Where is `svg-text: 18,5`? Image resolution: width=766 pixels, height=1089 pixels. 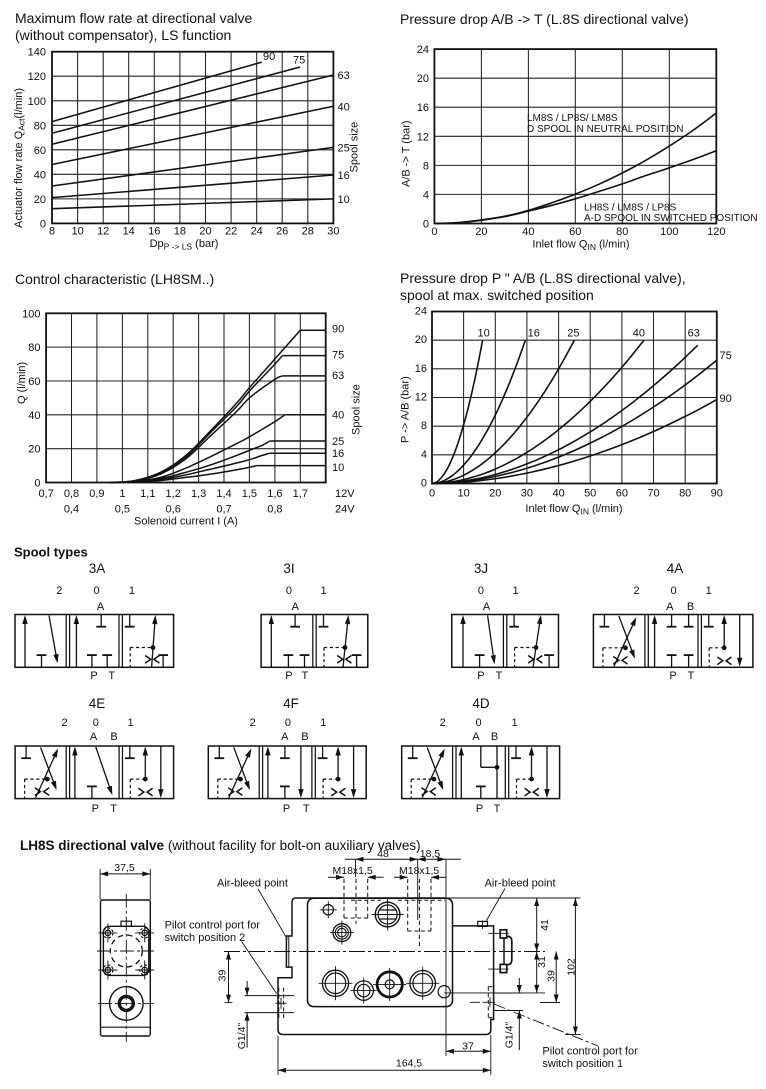
svg-text: 18,5 is located at coordinates (430, 854).